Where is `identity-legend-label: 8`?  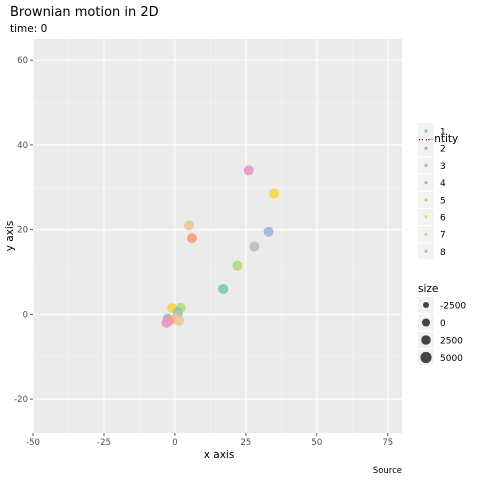
identity-legend-label: 8 is located at coordinates (443, 253).